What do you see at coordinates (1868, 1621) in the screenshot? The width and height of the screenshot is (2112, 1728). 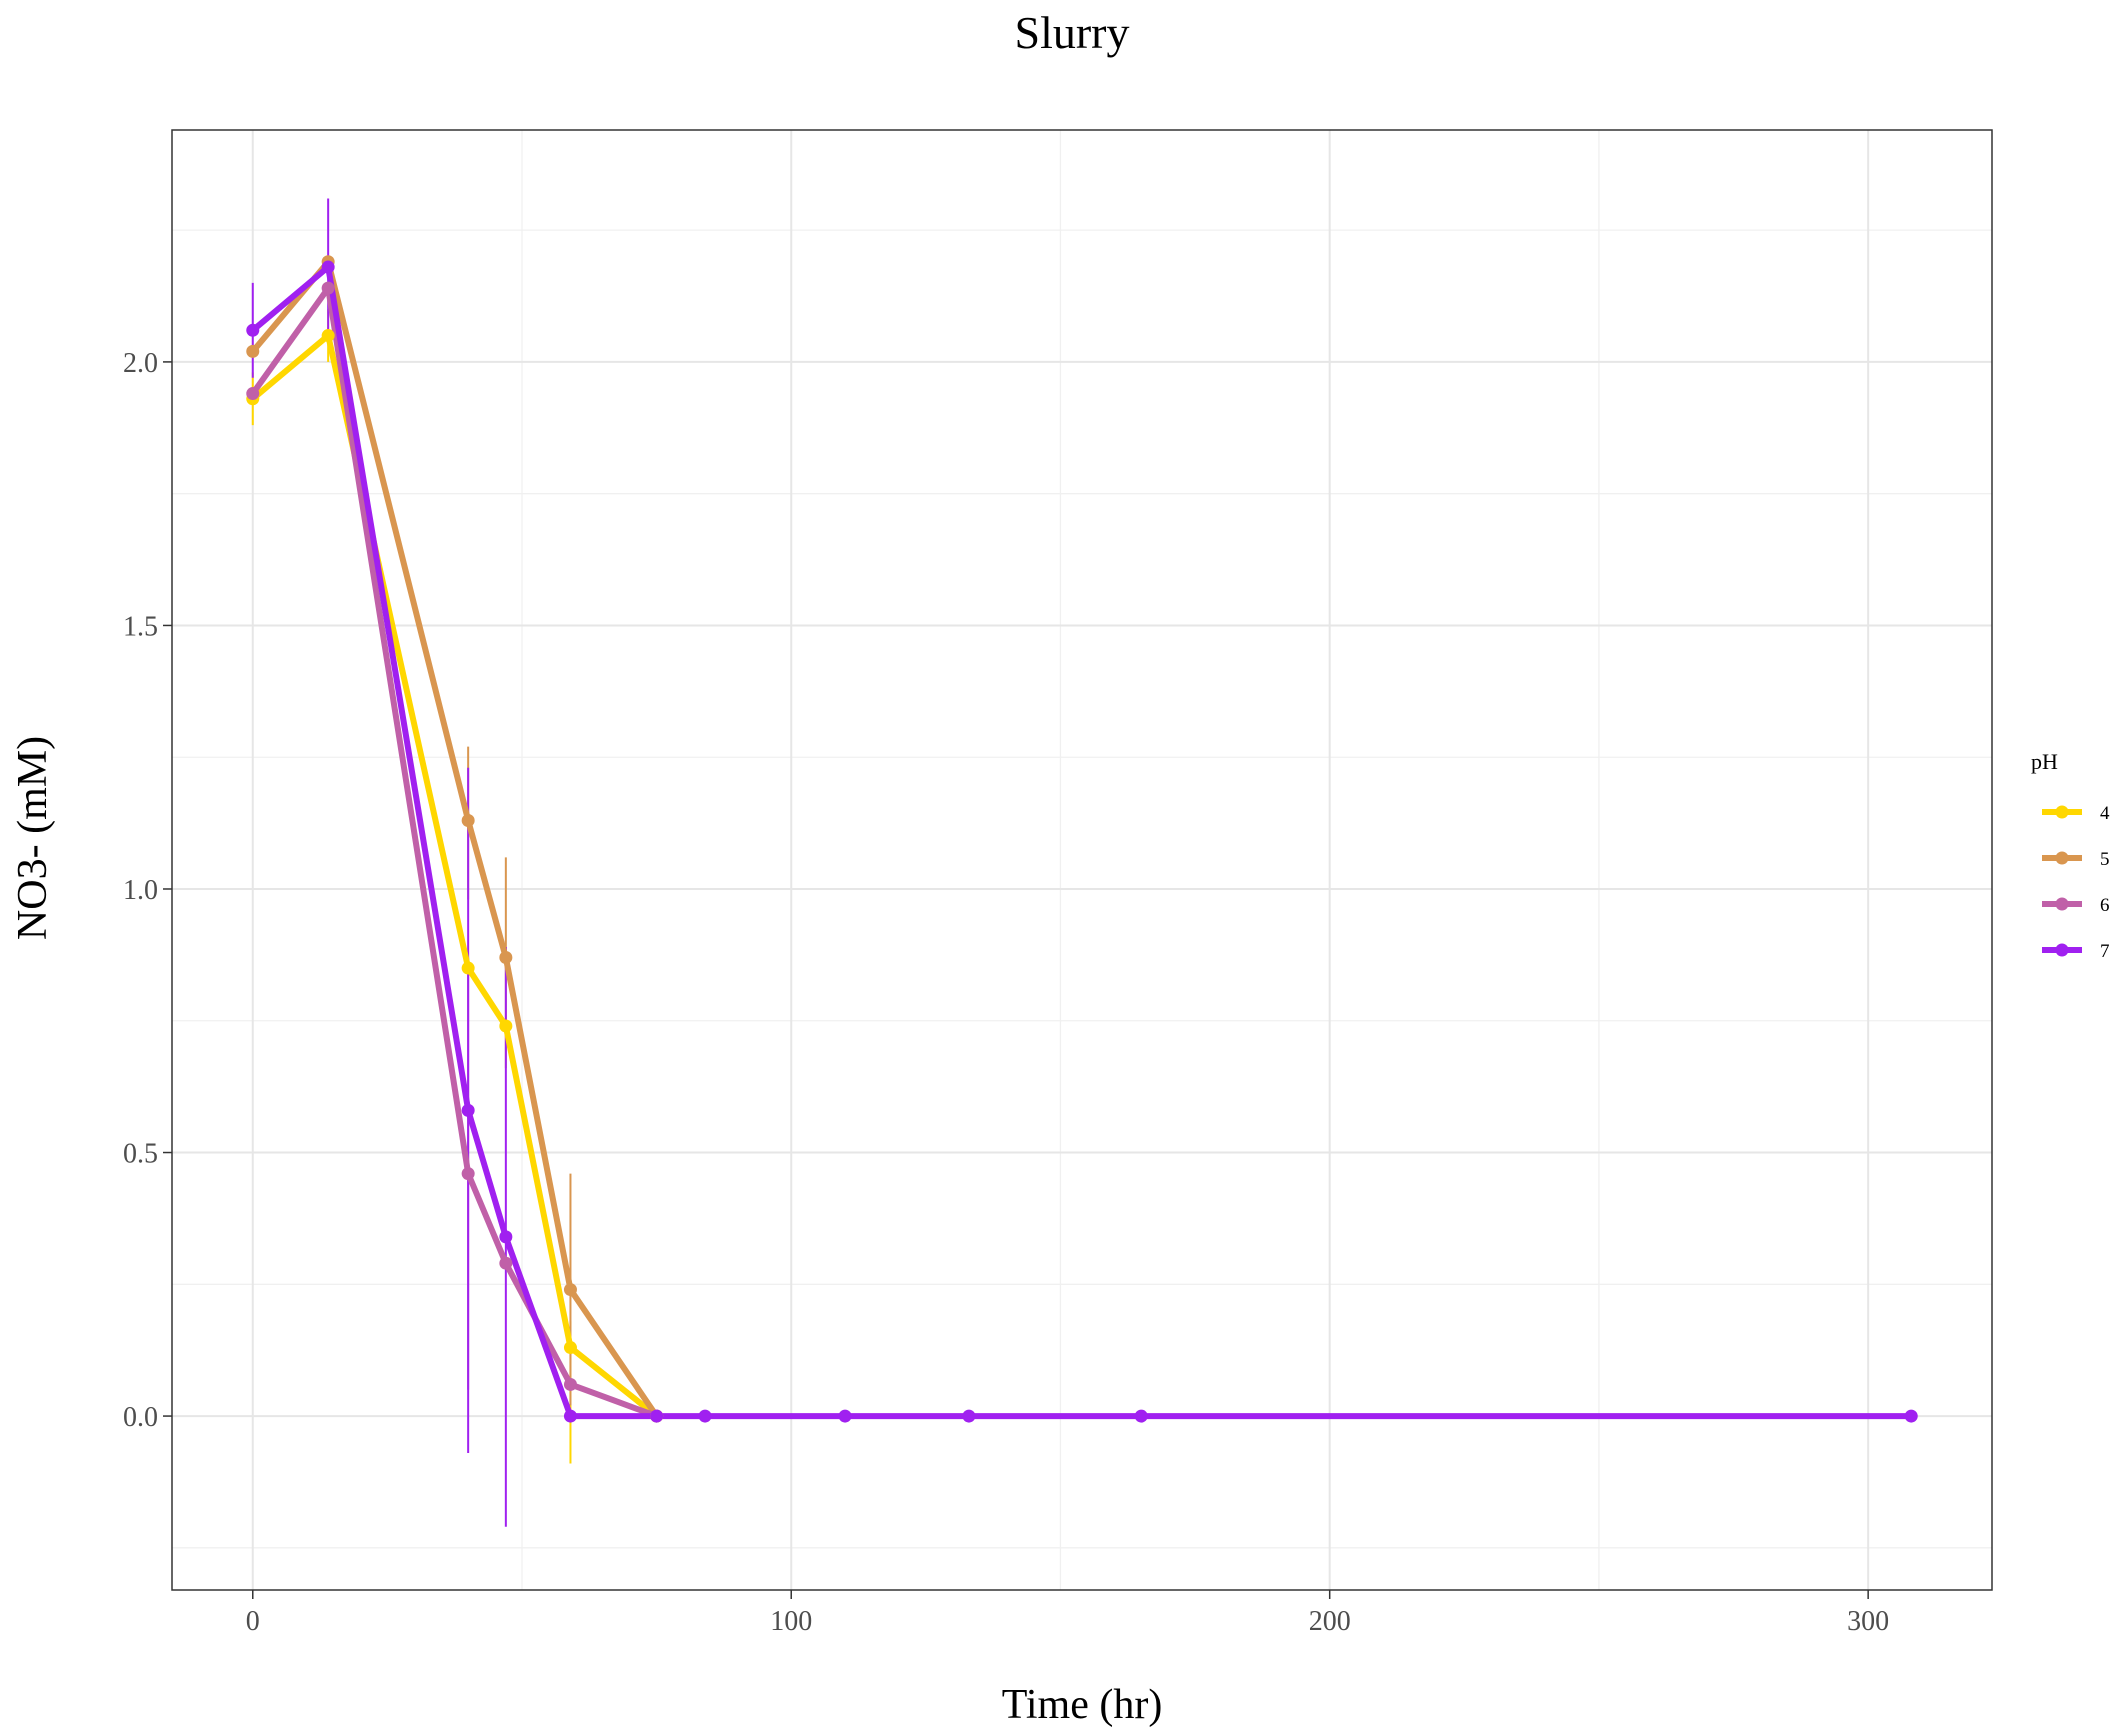 I see `x-tick-label: 300` at bounding box center [1868, 1621].